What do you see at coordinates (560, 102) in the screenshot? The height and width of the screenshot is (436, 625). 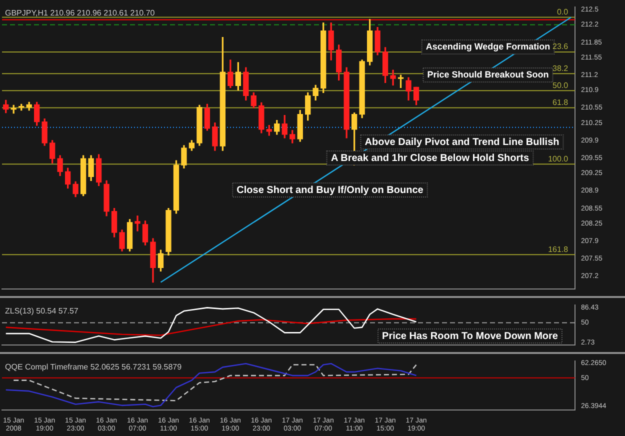 I see `annotation: 61.8` at bounding box center [560, 102].